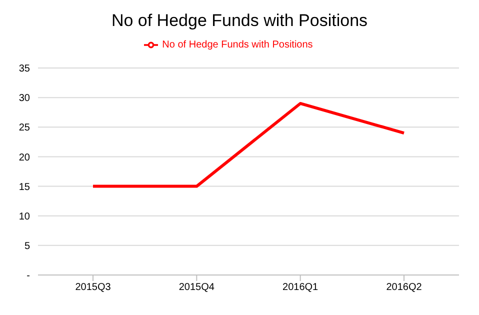 The width and height of the screenshot is (479, 315). Describe the element at coordinates (24, 69) in the screenshot. I see `y-tick-label: 35` at that location.